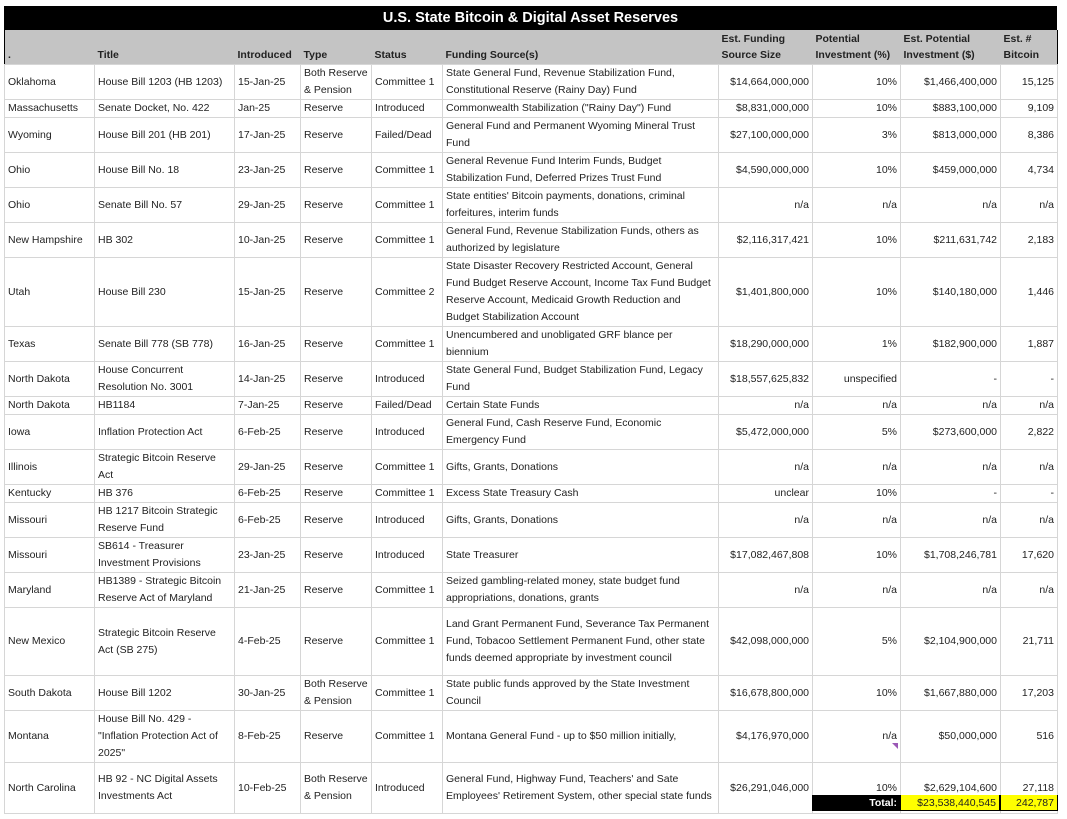 The width and height of the screenshot is (1067, 819). Describe the element at coordinates (49, 108) in the screenshot. I see `cell-state: Massachusetts` at that location.